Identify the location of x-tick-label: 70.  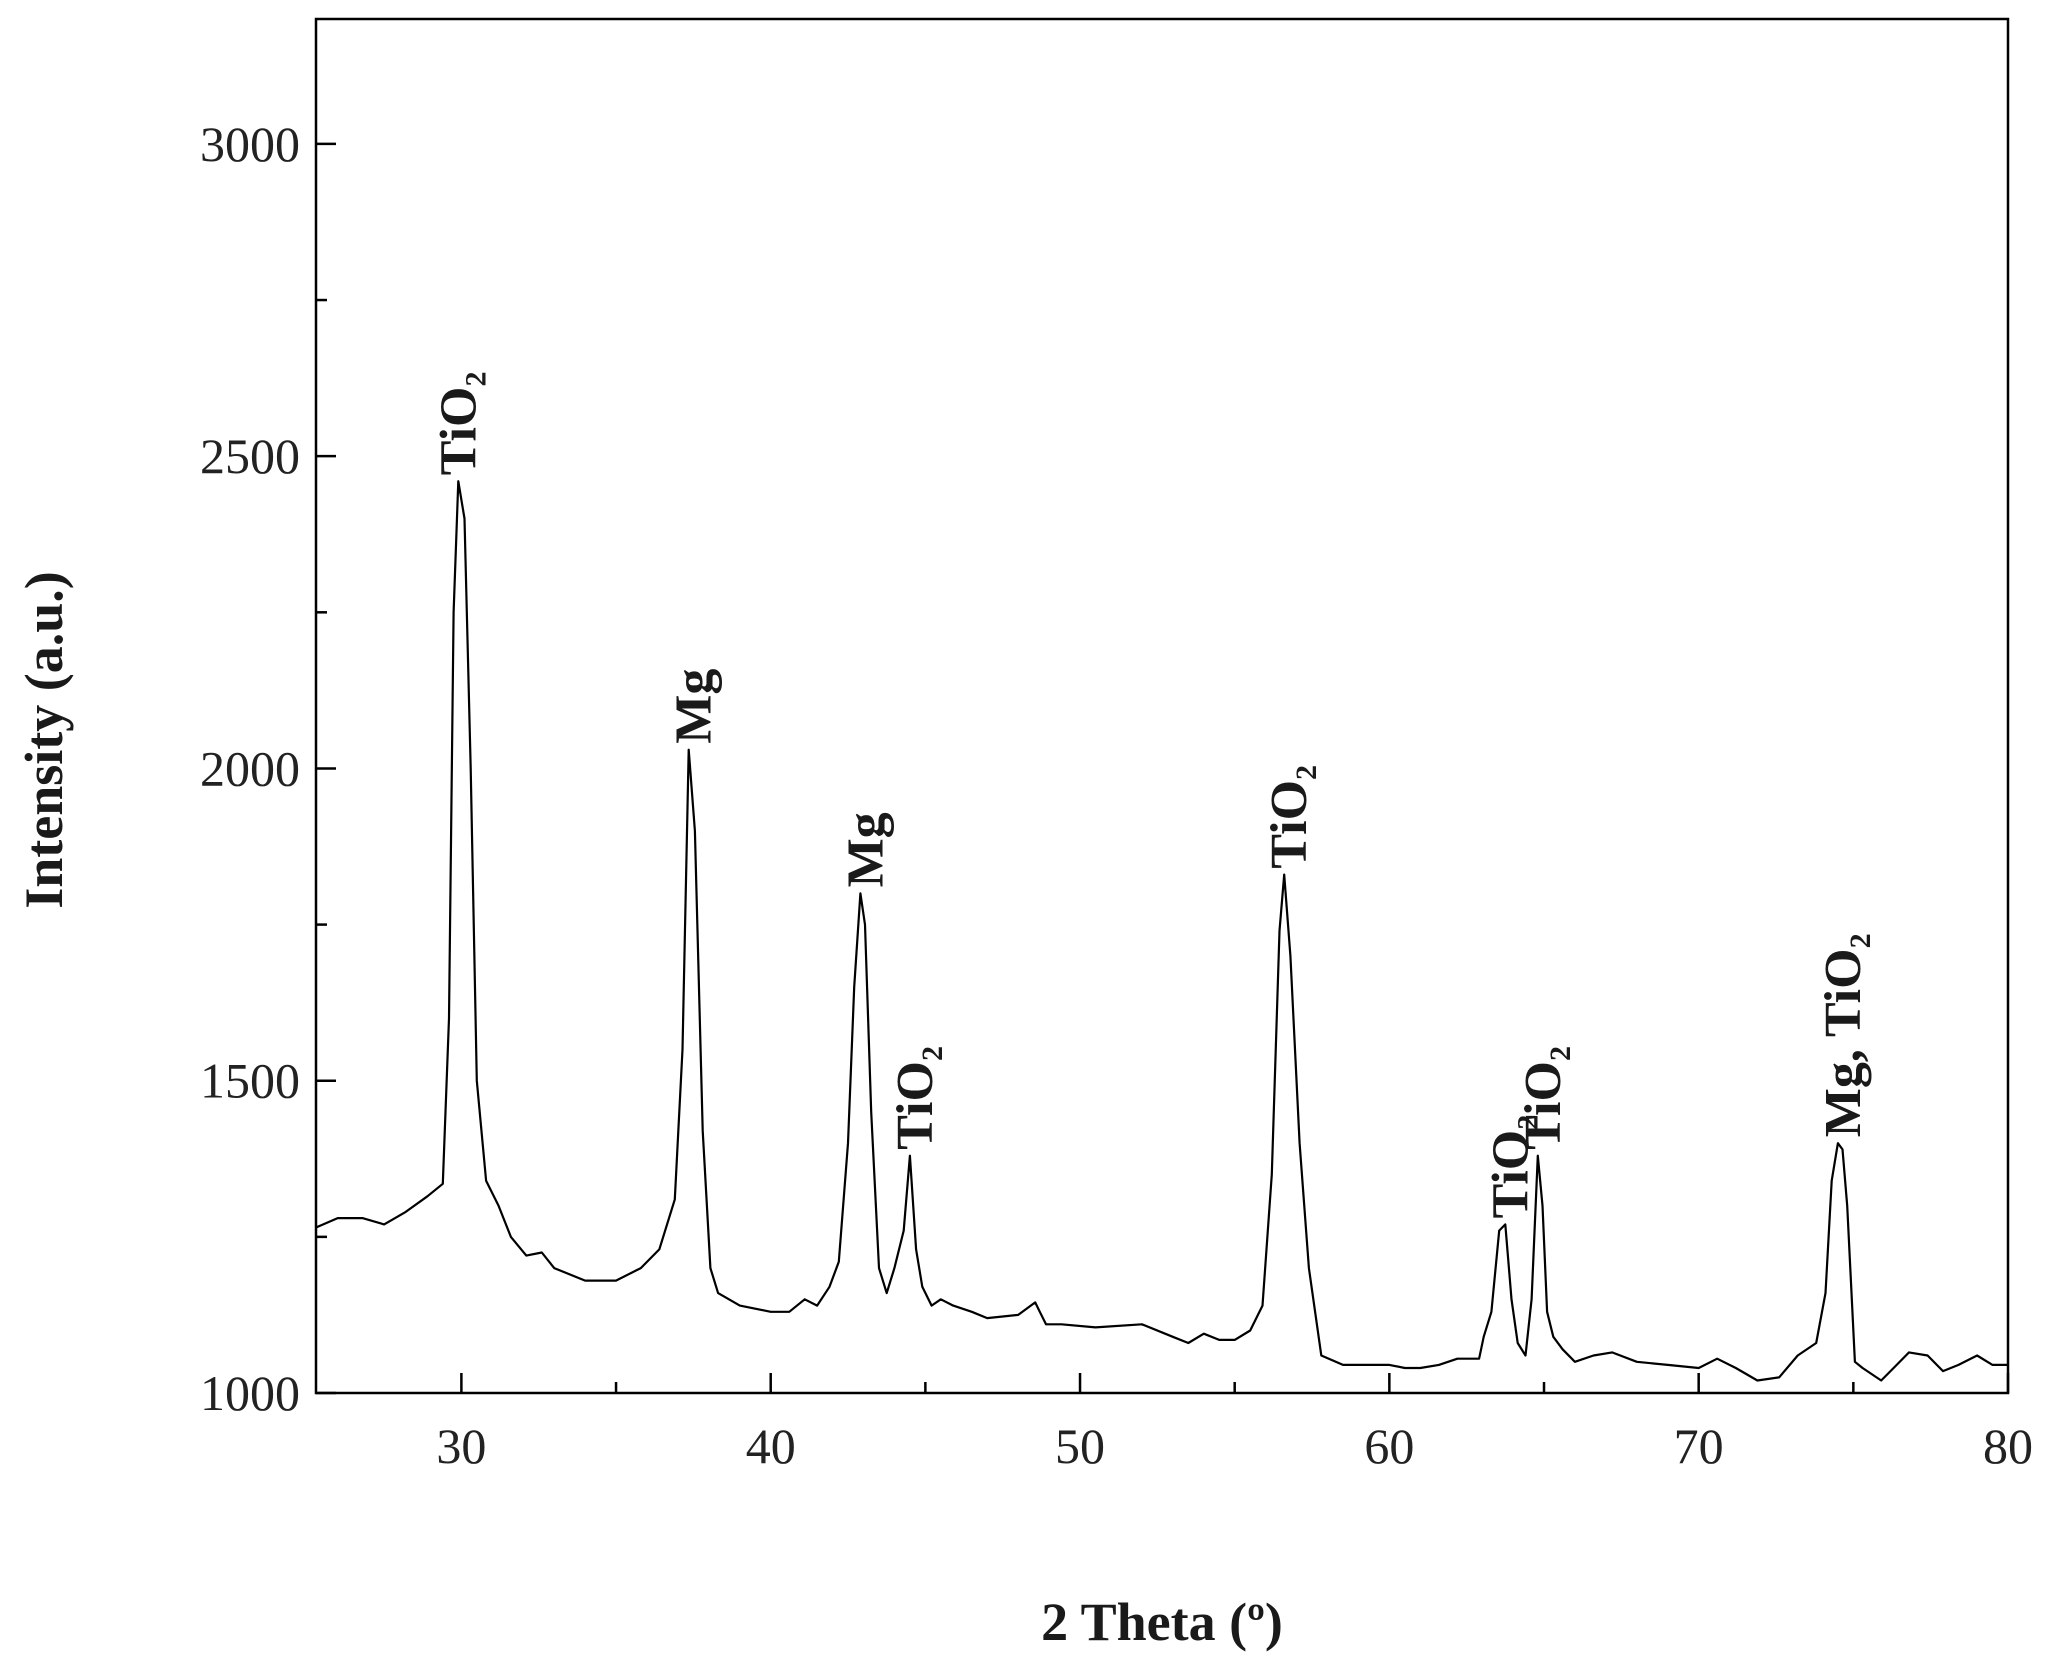
(1699, 1446).